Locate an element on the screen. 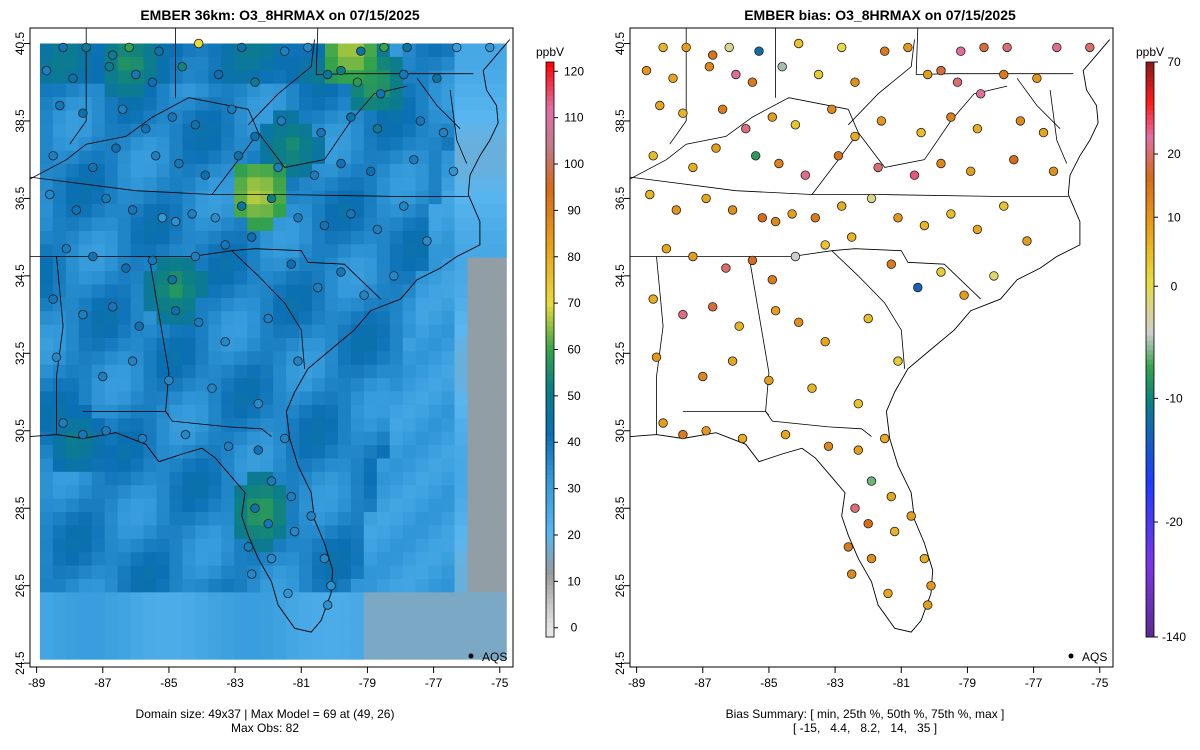  legend-label: AQS is located at coordinates (1094, 657).